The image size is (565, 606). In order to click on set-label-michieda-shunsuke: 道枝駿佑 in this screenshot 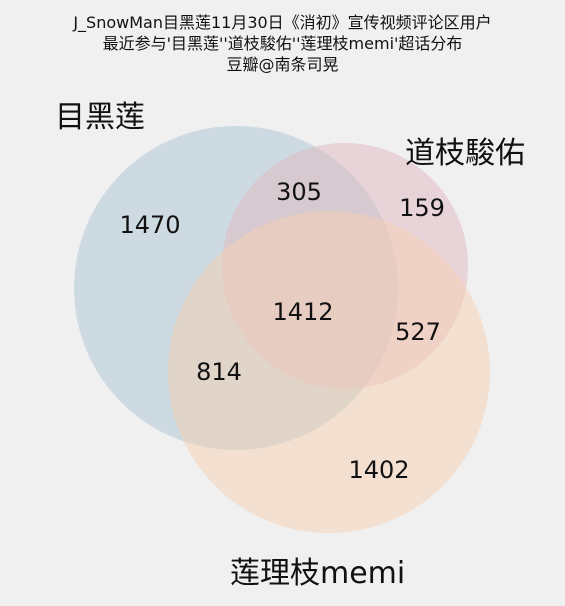, I will do `click(465, 153)`.